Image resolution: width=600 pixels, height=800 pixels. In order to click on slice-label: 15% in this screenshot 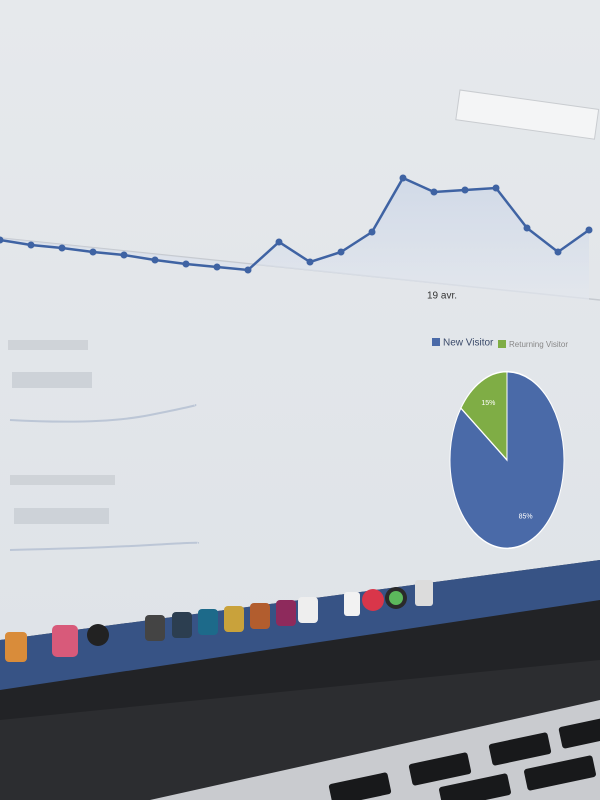, I will do `click(488, 403)`.